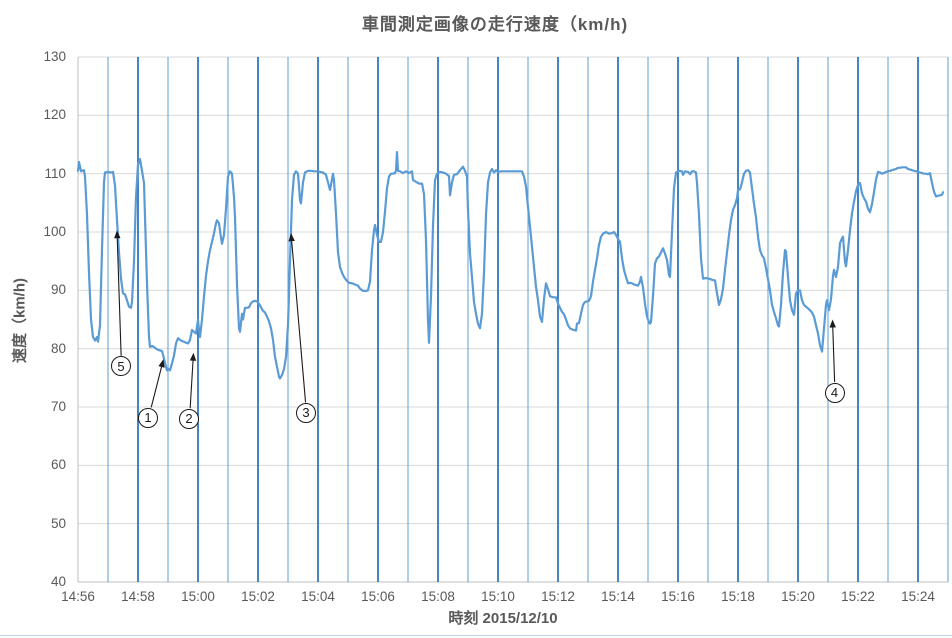 Image resolution: width=952 pixels, height=638 pixels. Describe the element at coordinates (148, 417) in the screenshot. I see `annotation-circled-number-1: 1` at that location.